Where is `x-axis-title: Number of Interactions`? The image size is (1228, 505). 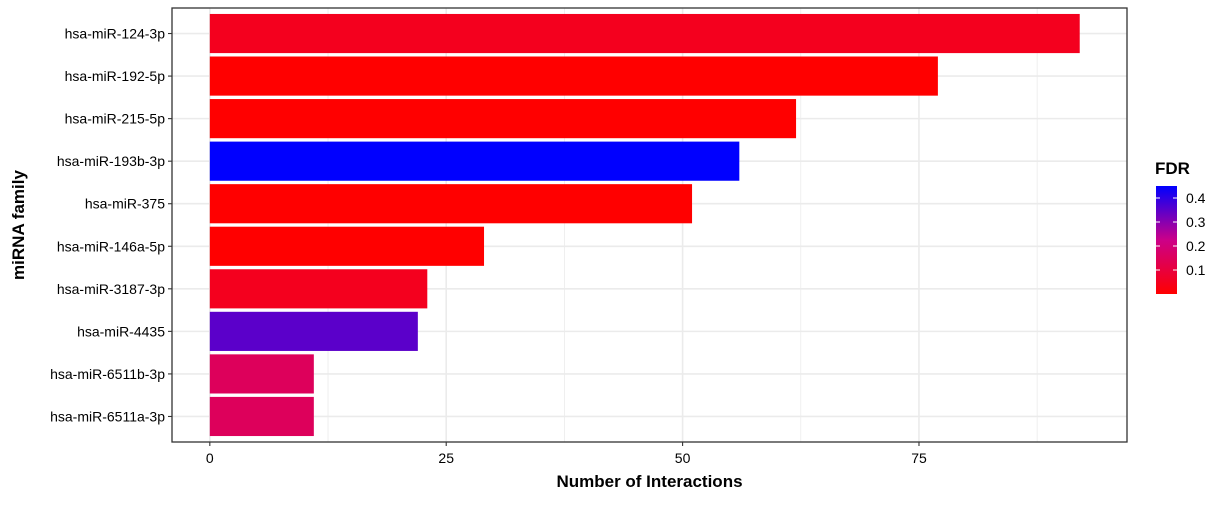
x-axis-title: Number of Interactions is located at coordinates (649, 481).